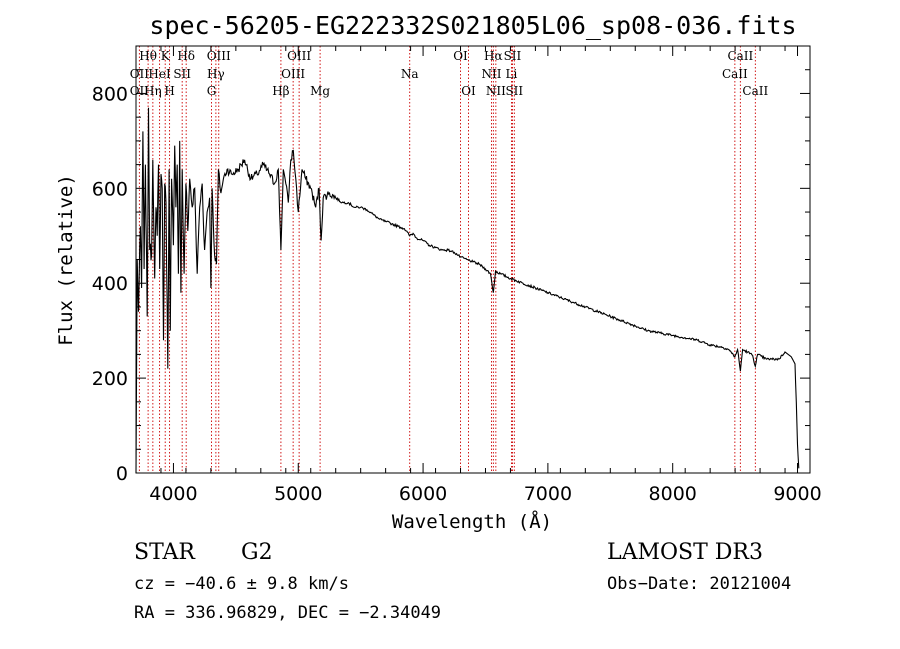 This screenshot has width=900, height=649. What do you see at coordinates (512, 74) in the screenshot?
I see `line-label-23: Li` at bounding box center [512, 74].